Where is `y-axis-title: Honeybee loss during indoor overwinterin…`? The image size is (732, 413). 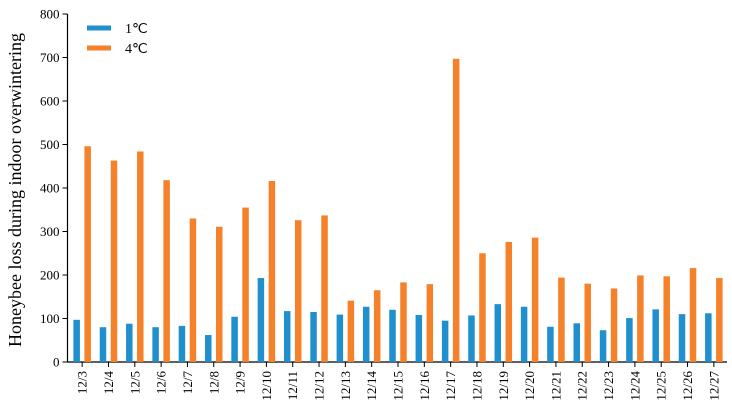
y-axis-title: Honeybee loss during indoor overwinterin… is located at coordinates (15, 190).